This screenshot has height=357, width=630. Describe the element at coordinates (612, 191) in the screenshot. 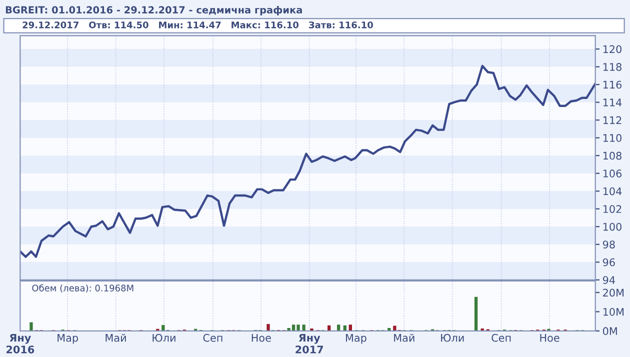

I see `y-tick-label: 104` at that location.